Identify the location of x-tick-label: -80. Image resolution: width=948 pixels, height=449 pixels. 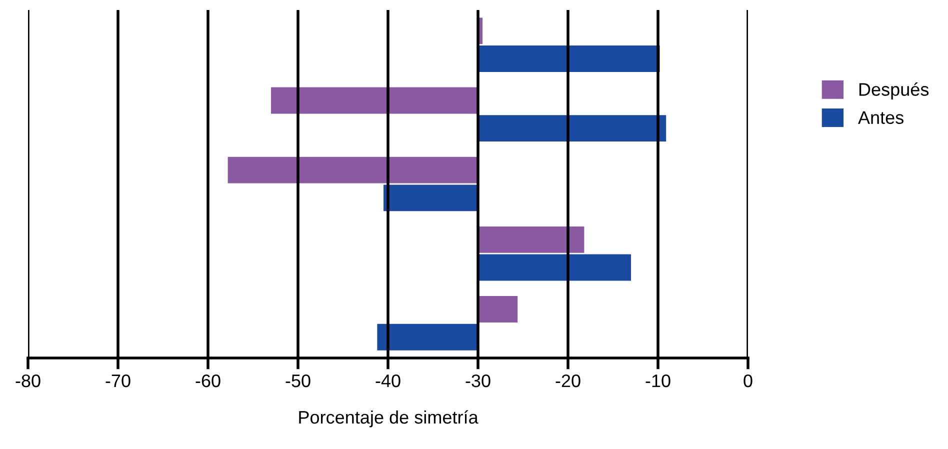
(28, 381).